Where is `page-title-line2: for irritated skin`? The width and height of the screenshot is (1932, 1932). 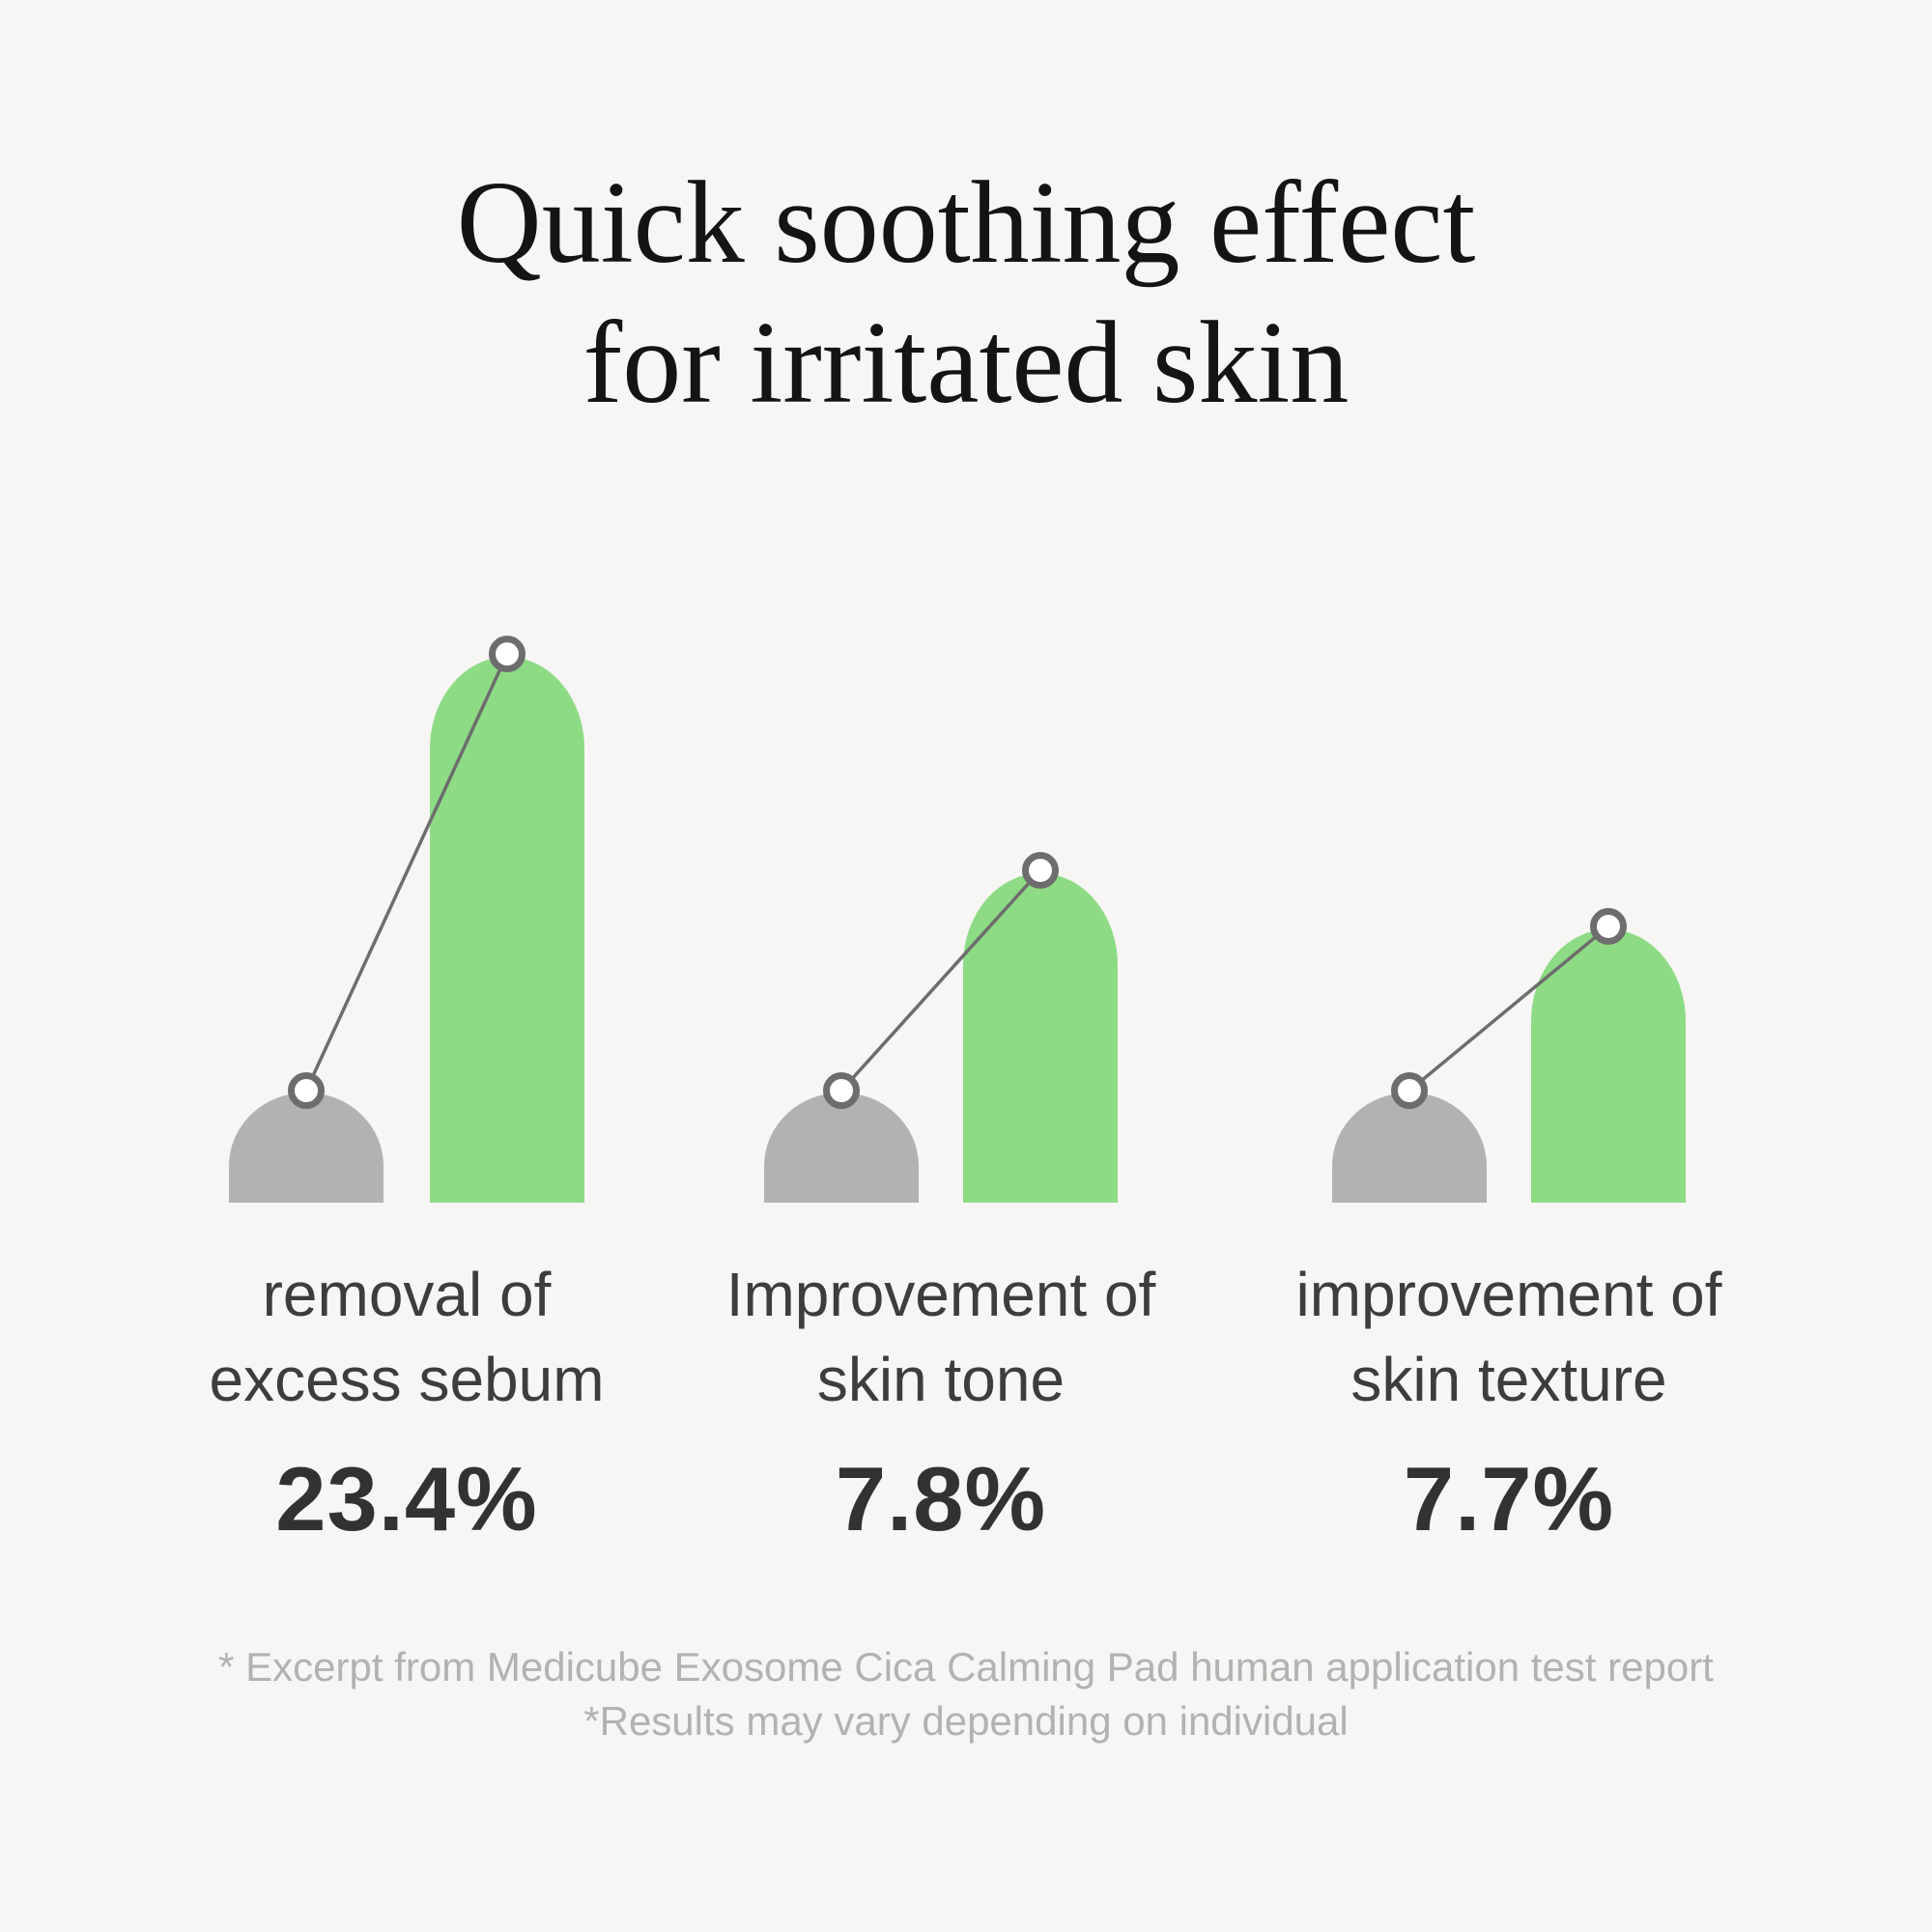
page-title-line2: for irritated skin is located at coordinates (966, 363).